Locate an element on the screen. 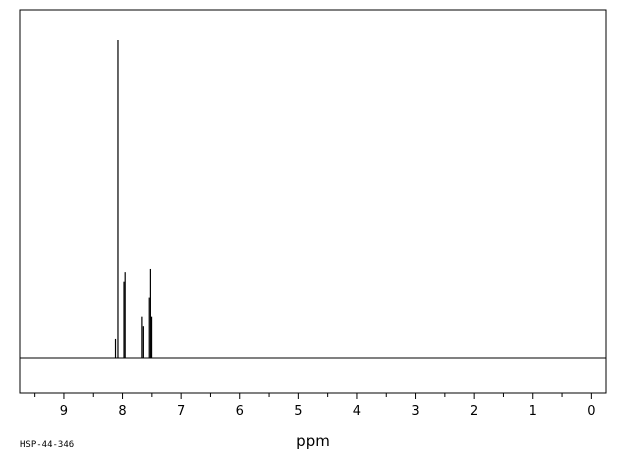 The height and width of the screenshot is (455, 620). x-tick-label: 4 is located at coordinates (357, 411).